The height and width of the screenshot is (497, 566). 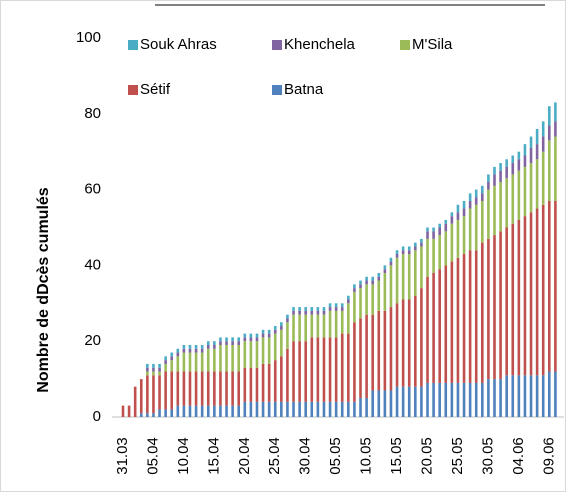 I want to click on x-tick-label: 30.04, so click(x=305, y=456).